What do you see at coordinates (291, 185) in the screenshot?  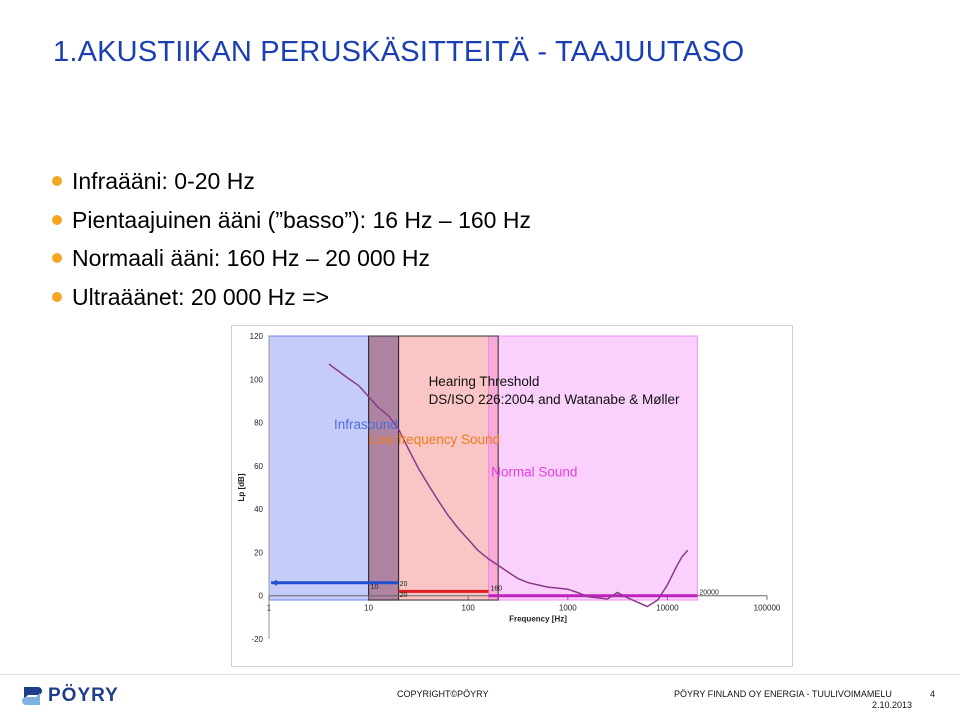 I see `bullet-item: Infraääni: 0-20 Hz` at bounding box center [291, 185].